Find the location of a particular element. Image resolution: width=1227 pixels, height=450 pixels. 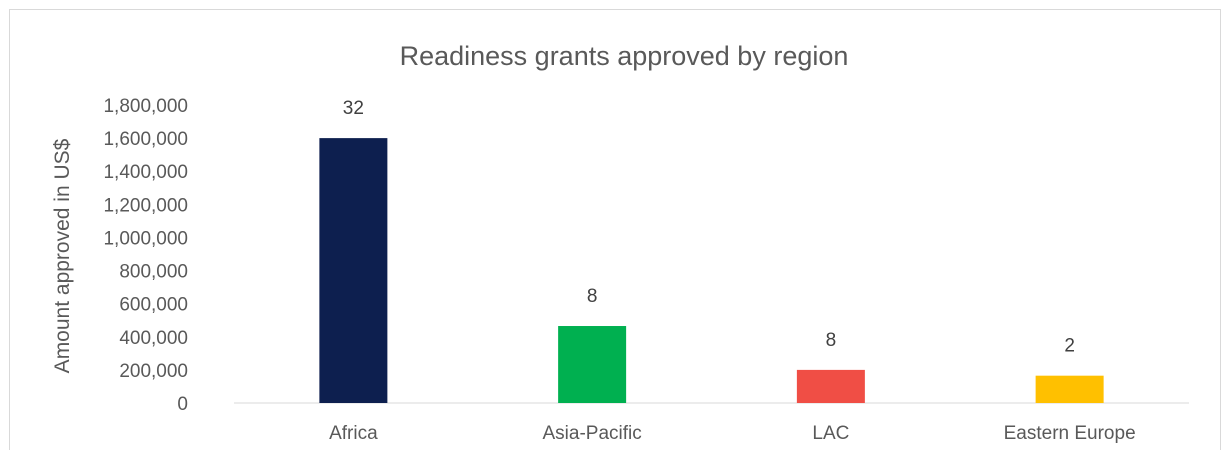

bar-africa is located at coordinates (353, 270).